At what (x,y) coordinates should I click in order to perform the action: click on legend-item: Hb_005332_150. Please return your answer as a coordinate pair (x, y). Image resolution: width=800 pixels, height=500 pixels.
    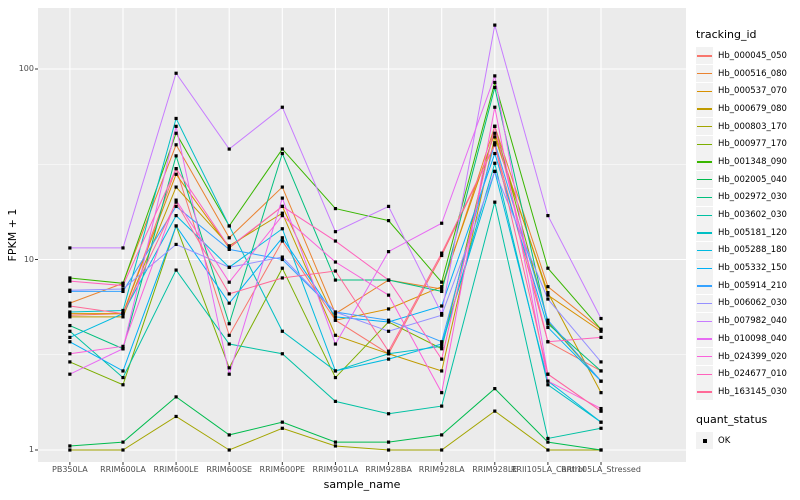
    Looking at the image, I should click on (747, 268).